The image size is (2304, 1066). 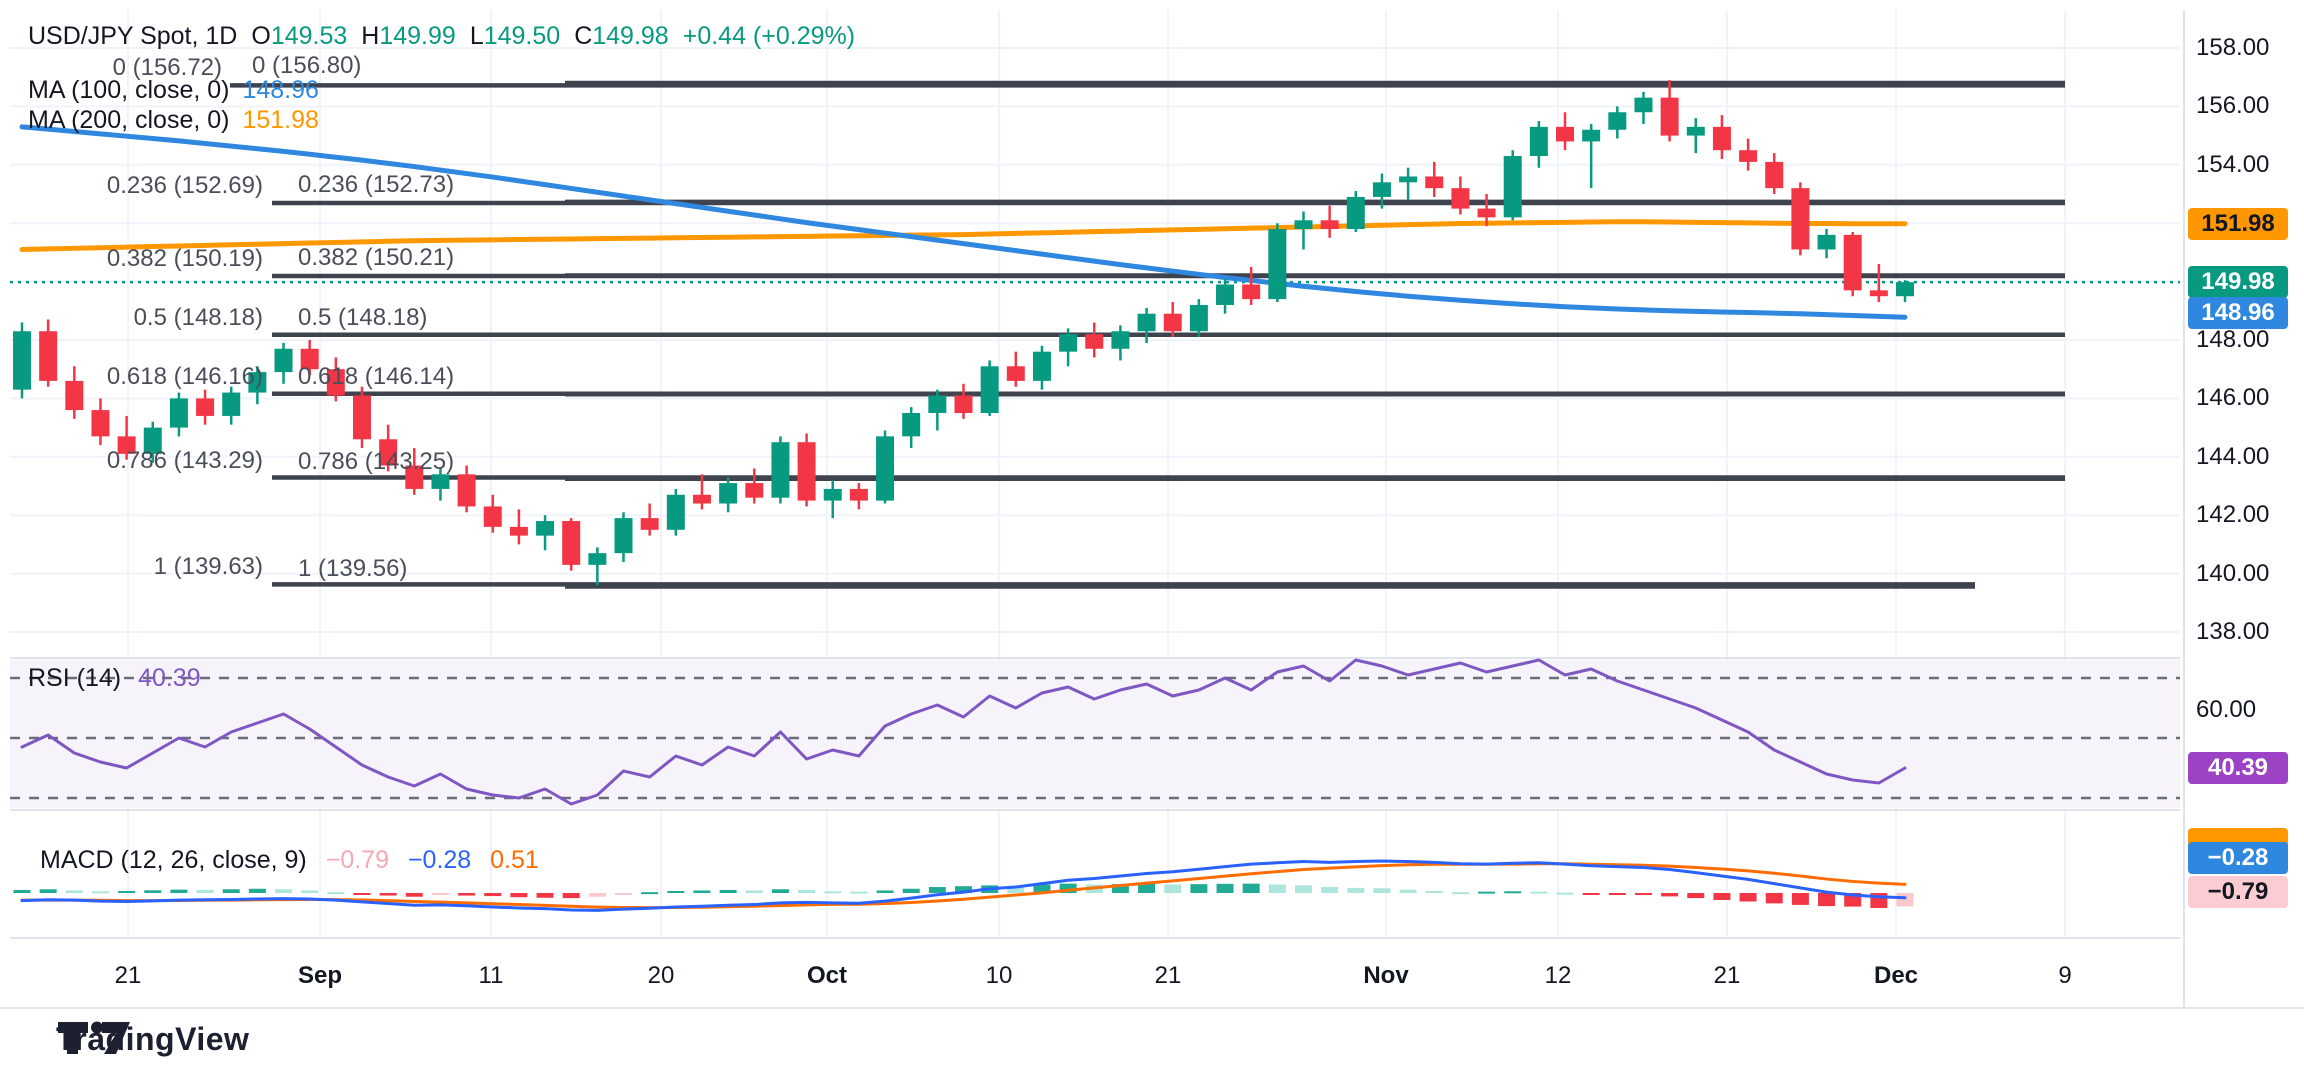 What do you see at coordinates (376, 377) in the screenshot?
I see `fib-label-right: 0.618 (146.14)` at bounding box center [376, 377].